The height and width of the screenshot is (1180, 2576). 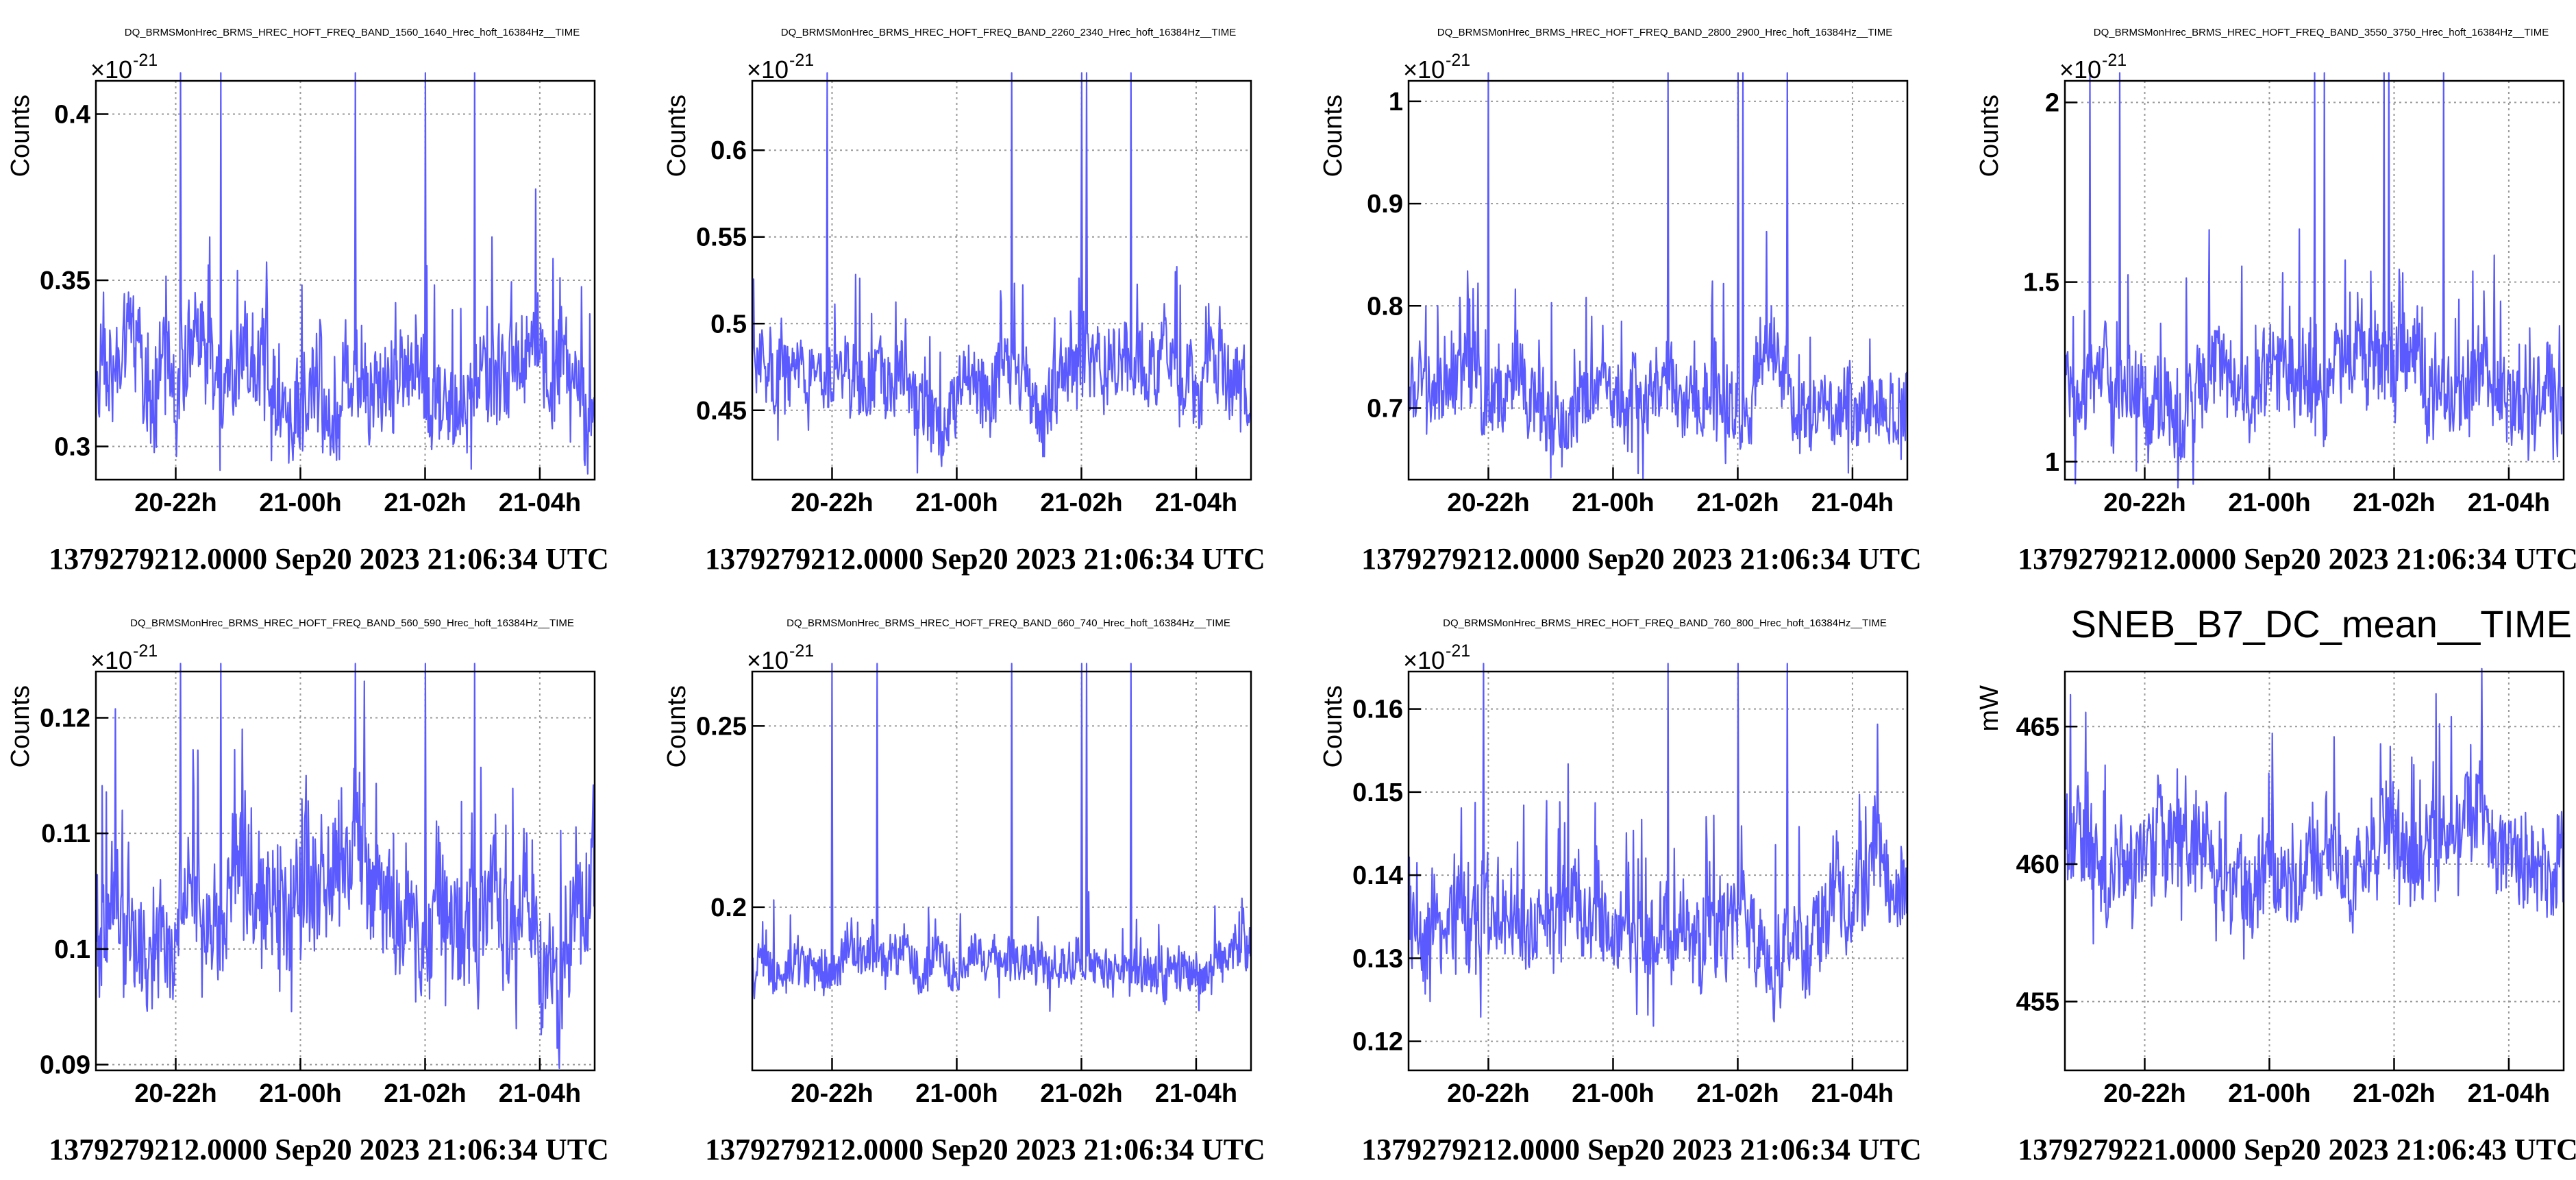 What do you see at coordinates (728, 150) in the screenshot?
I see `y-tick-label: 0.6` at bounding box center [728, 150].